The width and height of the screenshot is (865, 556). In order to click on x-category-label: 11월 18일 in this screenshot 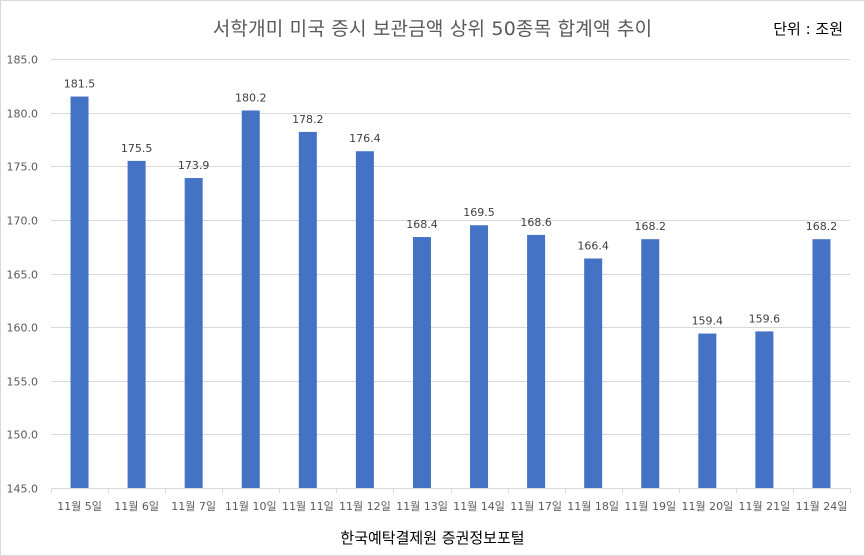, I will do `click(593, 506)`.